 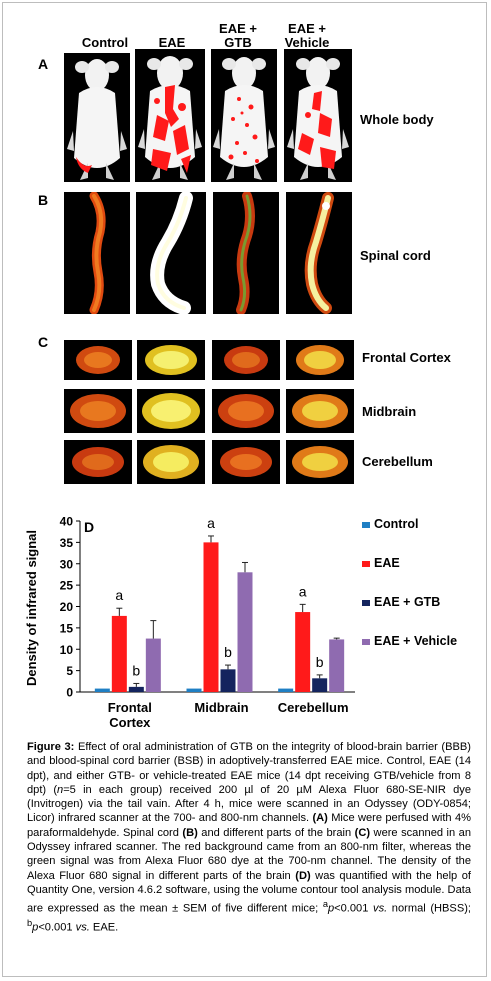 What do you see at coordinates (246, 462) in the screenshot?
I see `brain-image-cerebellum-eae-gtb` at bounding box center [246, 462].